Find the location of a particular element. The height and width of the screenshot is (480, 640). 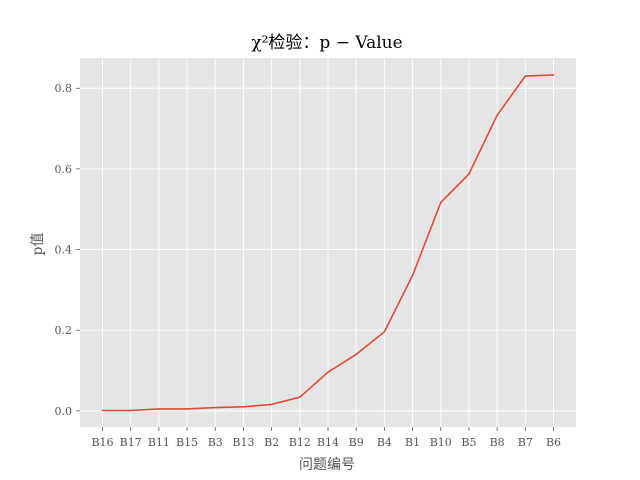

x-tick-label: B12 is located at coordinates (300, 442).